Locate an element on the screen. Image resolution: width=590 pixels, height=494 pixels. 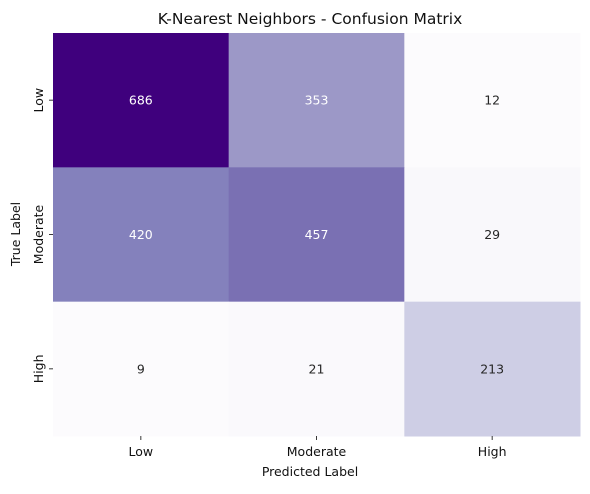
x-tick-label-0: Low is located at coordinates (141, 451).